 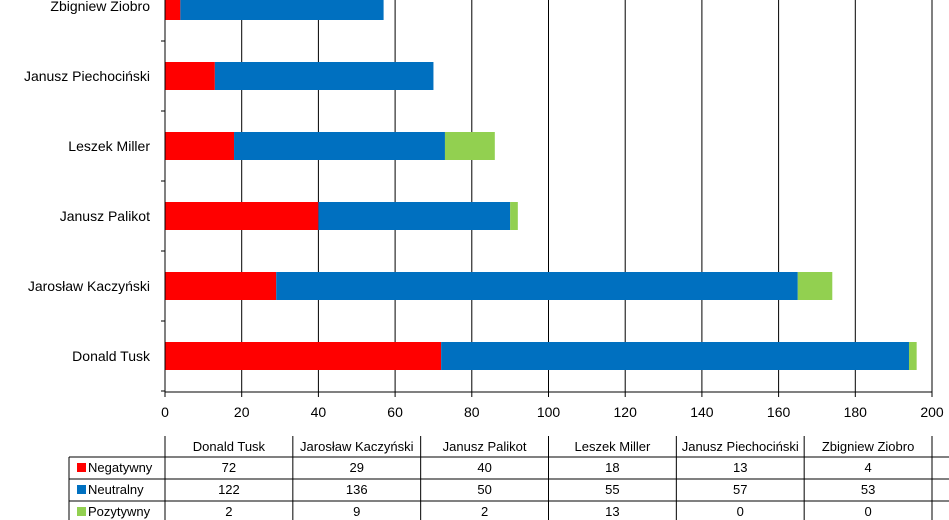 I want to click on table-cell: 40, so click(x=484, y=467).